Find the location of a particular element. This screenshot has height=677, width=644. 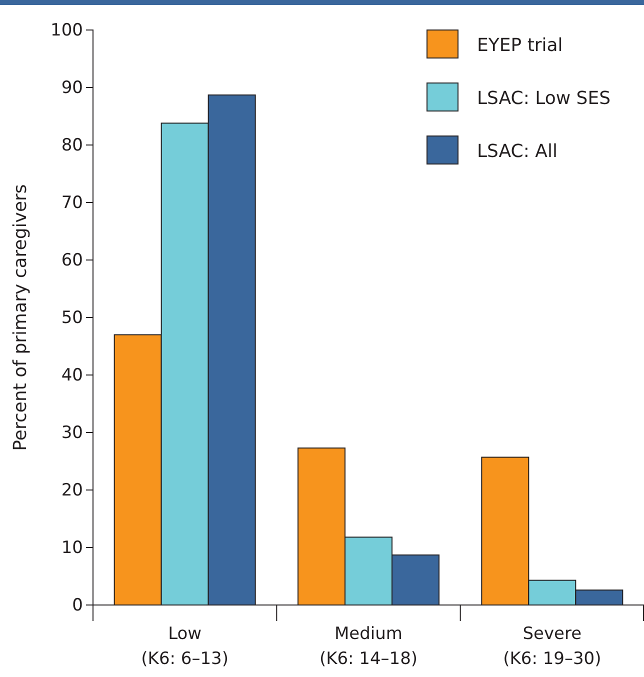

legend-label: LSAC: All is located at coordinates (517, 151).